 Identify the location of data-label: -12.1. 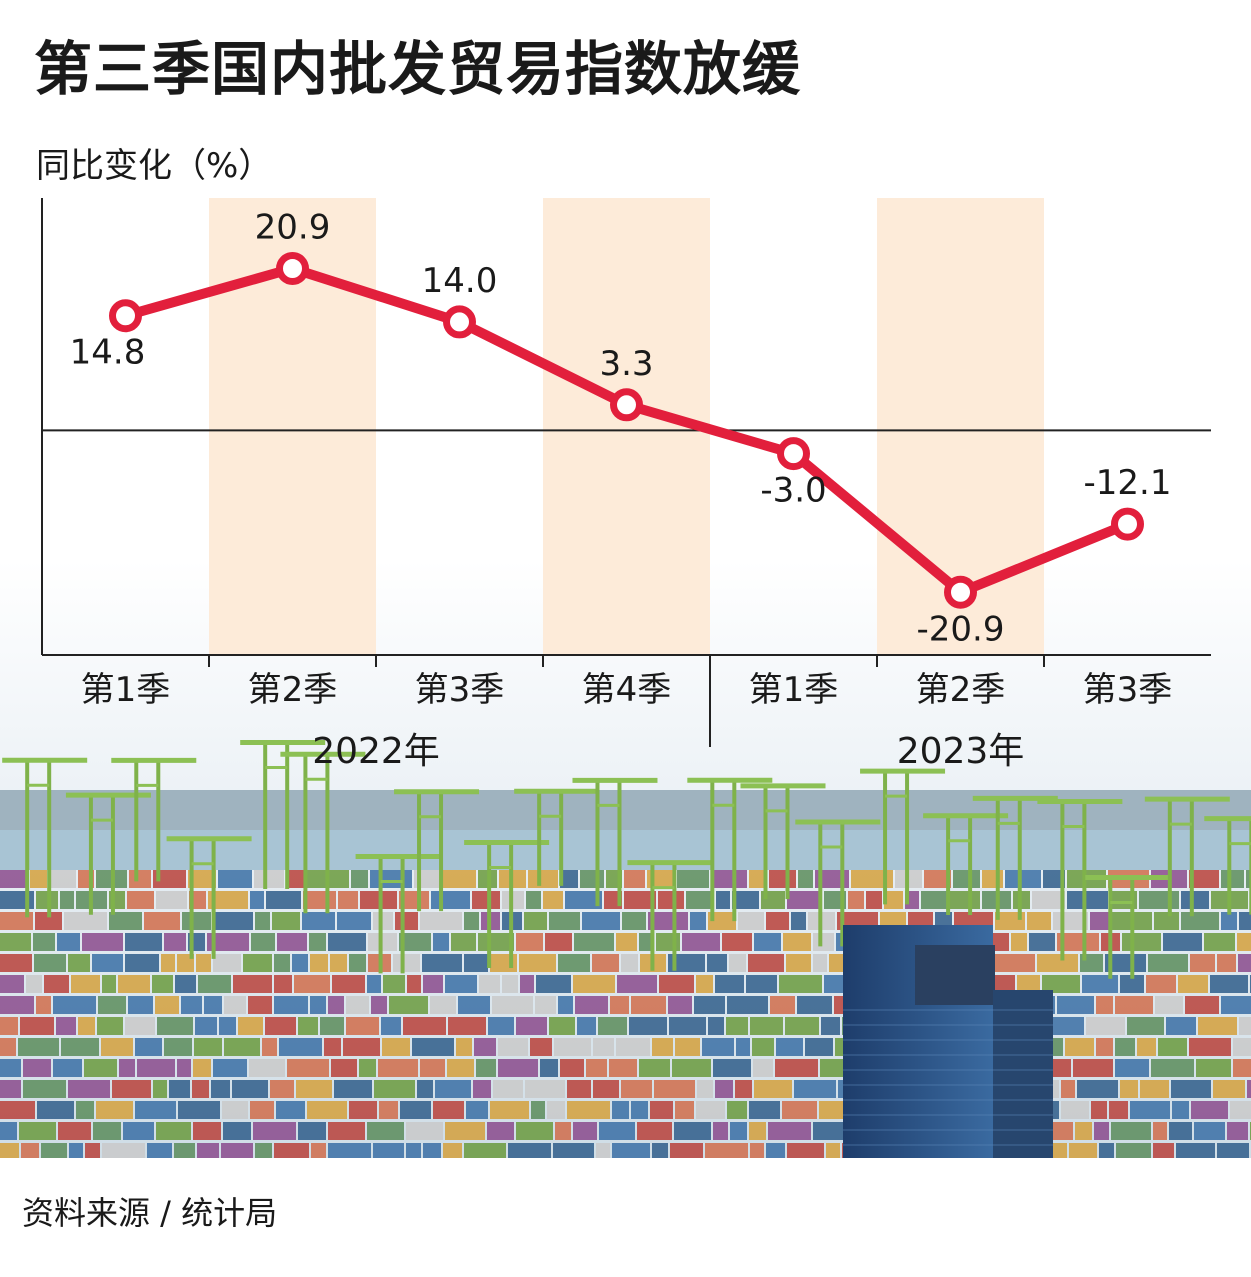
(1128, 483).